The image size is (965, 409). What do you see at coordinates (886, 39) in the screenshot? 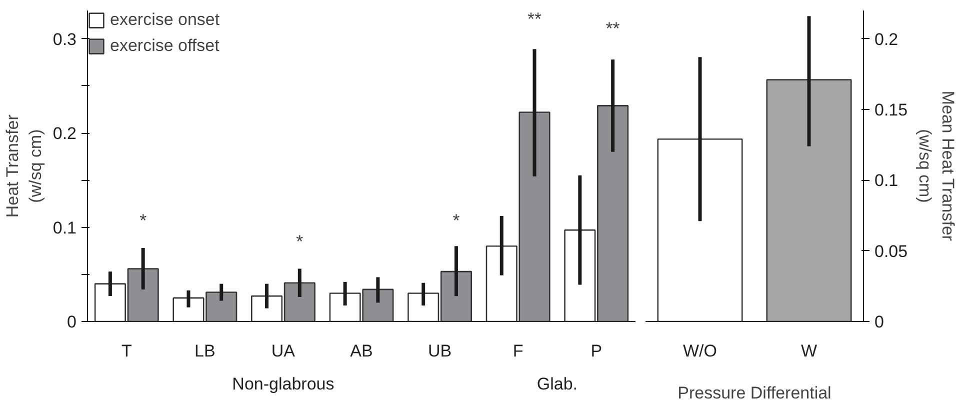
I see `y2-tick-label: 0.2` at bounding box center [886, 39].